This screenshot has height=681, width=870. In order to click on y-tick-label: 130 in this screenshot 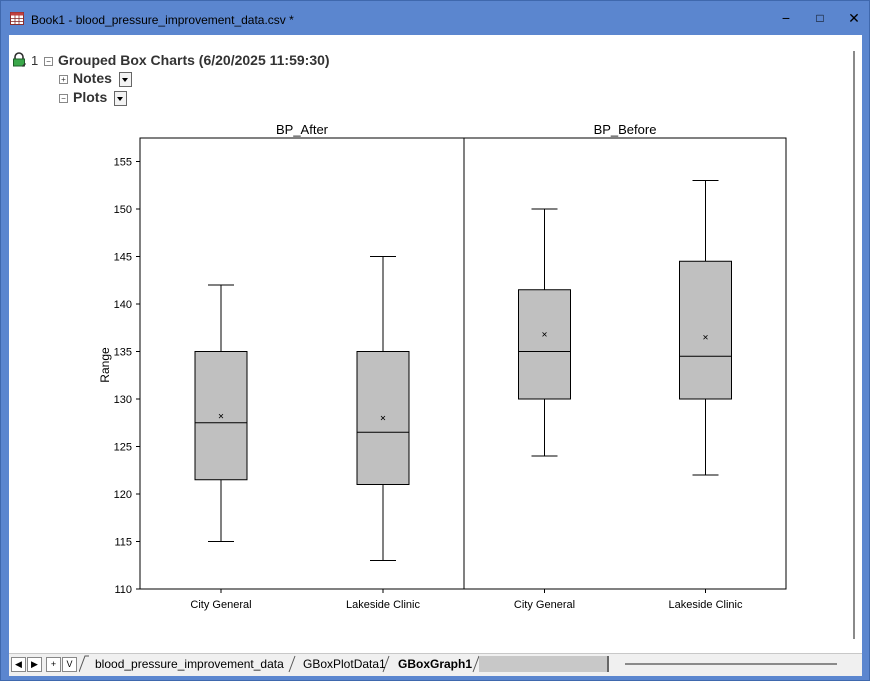, I will do `click(123, 400)`.